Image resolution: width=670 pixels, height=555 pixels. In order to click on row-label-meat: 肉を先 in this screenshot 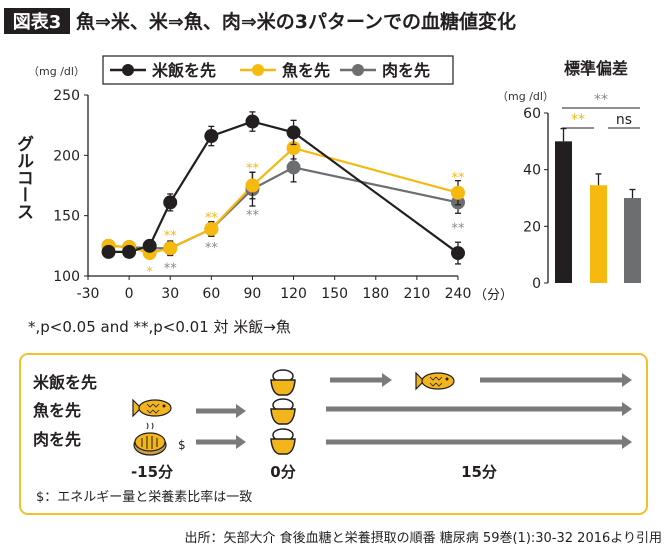, I will do `click(57, 439)`.